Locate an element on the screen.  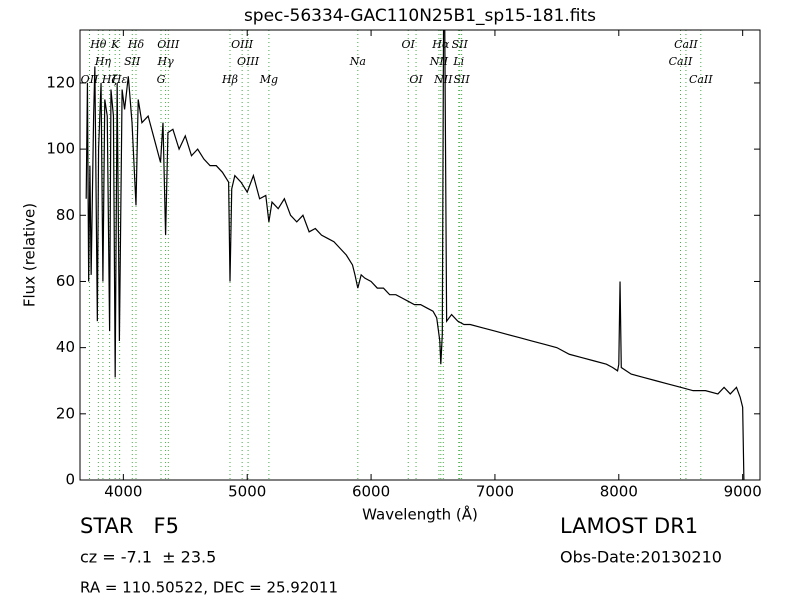
spectral-line-label: Hδ is located at coordinates (136, 44).